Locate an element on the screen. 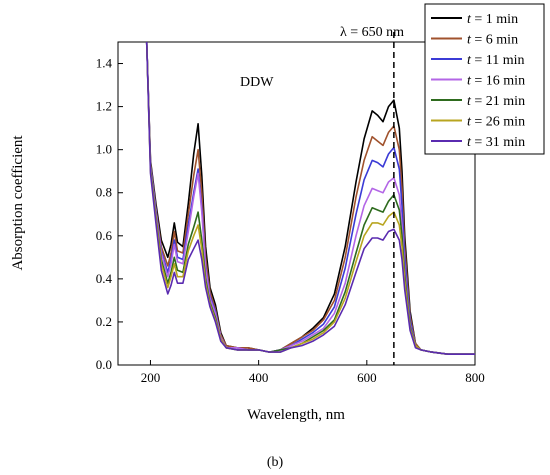 The image size is (550, 475). x-axis-title: Wavelength, nm is located at coordinates (296, 415).